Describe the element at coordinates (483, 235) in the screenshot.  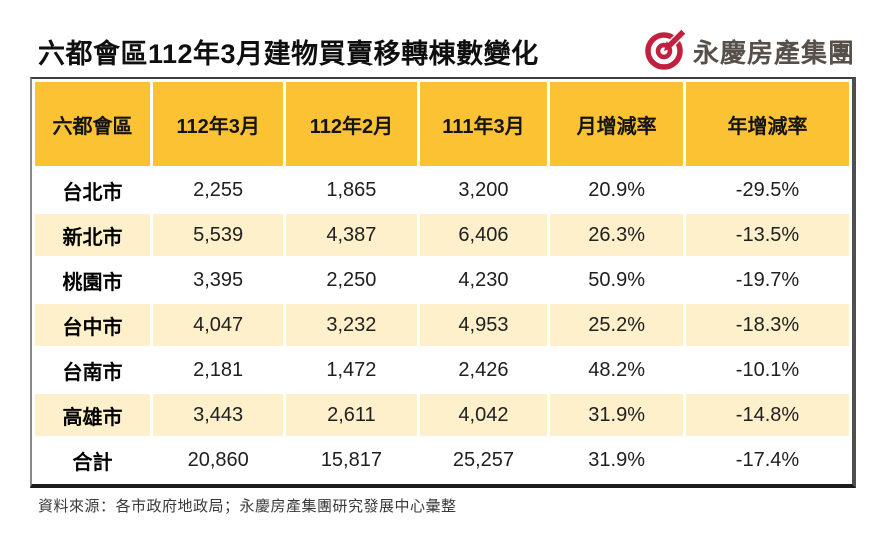
I see `value-cell: 6,406` at that location.